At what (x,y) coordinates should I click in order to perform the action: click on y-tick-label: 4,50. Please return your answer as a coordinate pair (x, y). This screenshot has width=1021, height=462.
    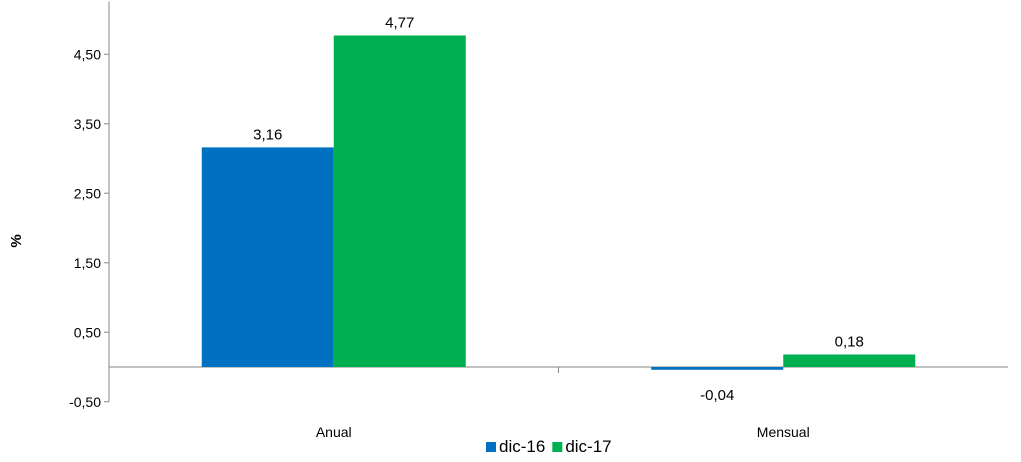
    Looking at the image, I should click on (87, 54).